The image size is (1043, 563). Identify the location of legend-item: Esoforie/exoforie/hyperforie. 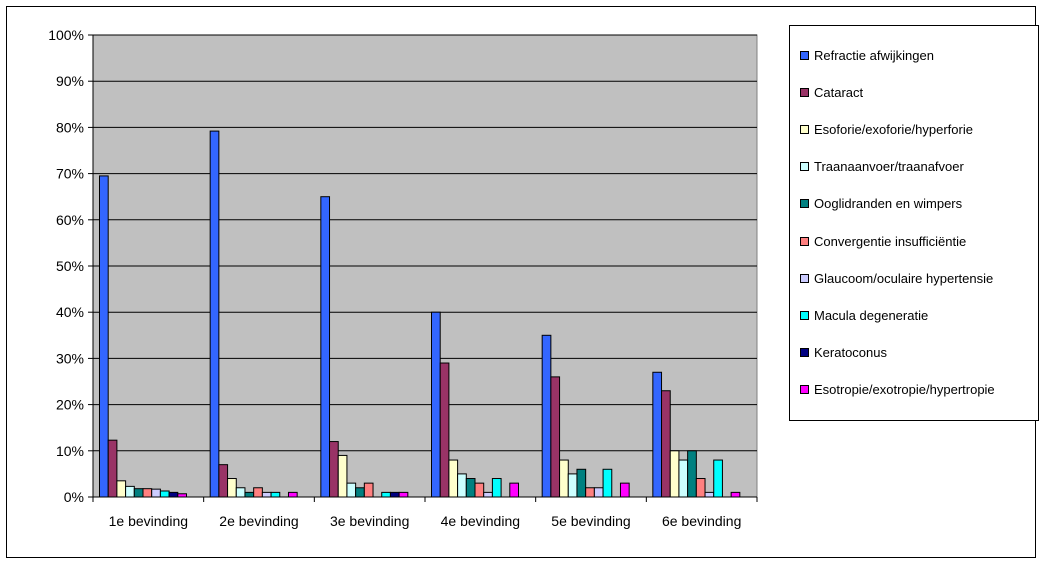
(886, 129).